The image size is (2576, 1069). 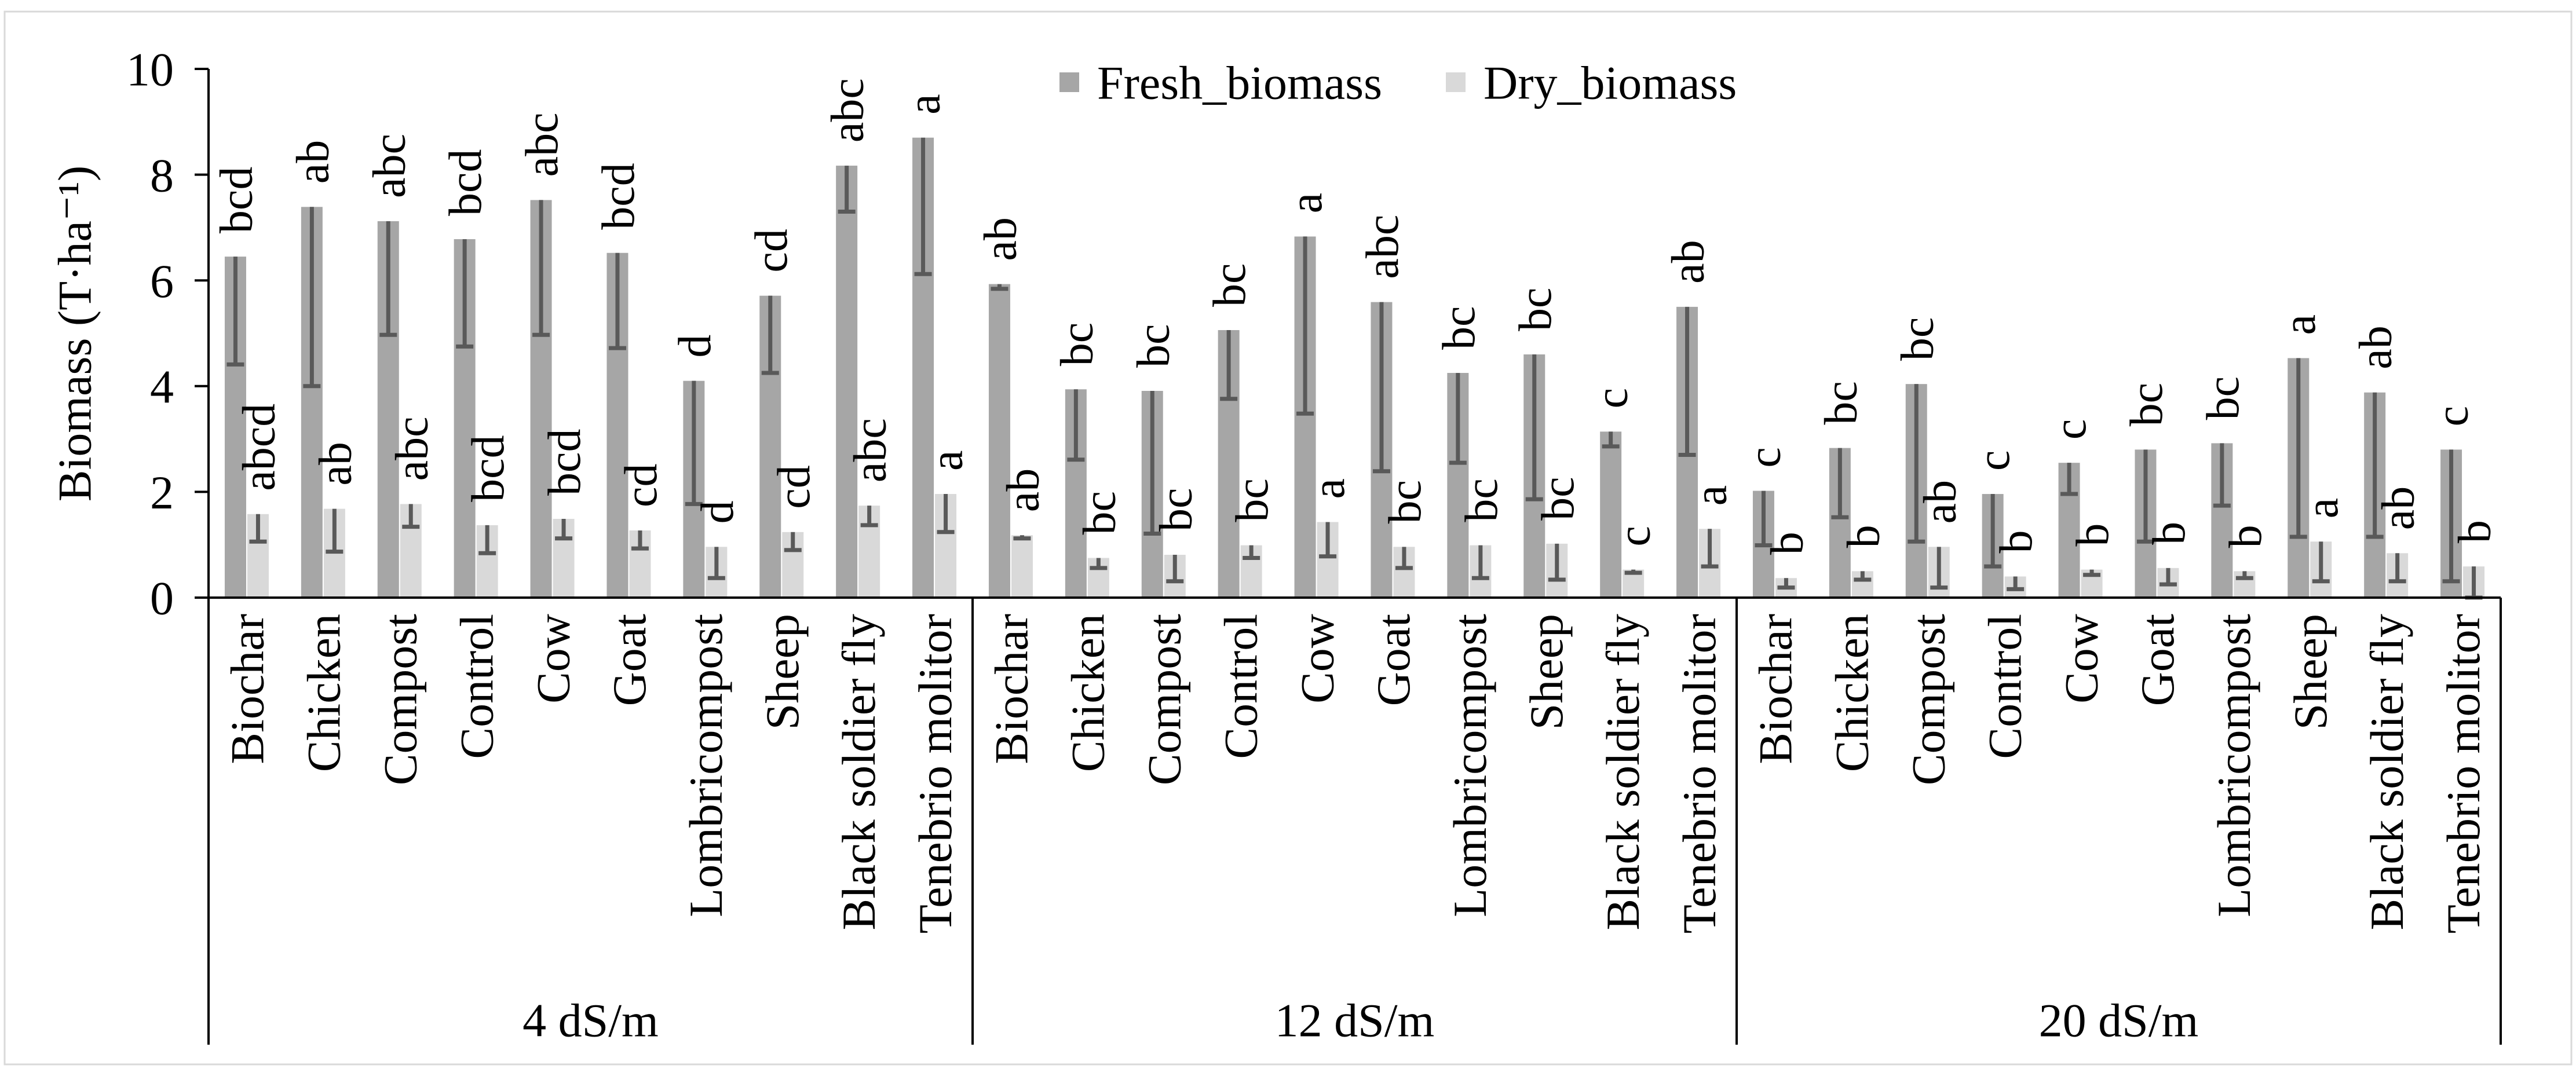 I want to click on fresh-biomass-significance-label: d, so click(x=696, y=346).